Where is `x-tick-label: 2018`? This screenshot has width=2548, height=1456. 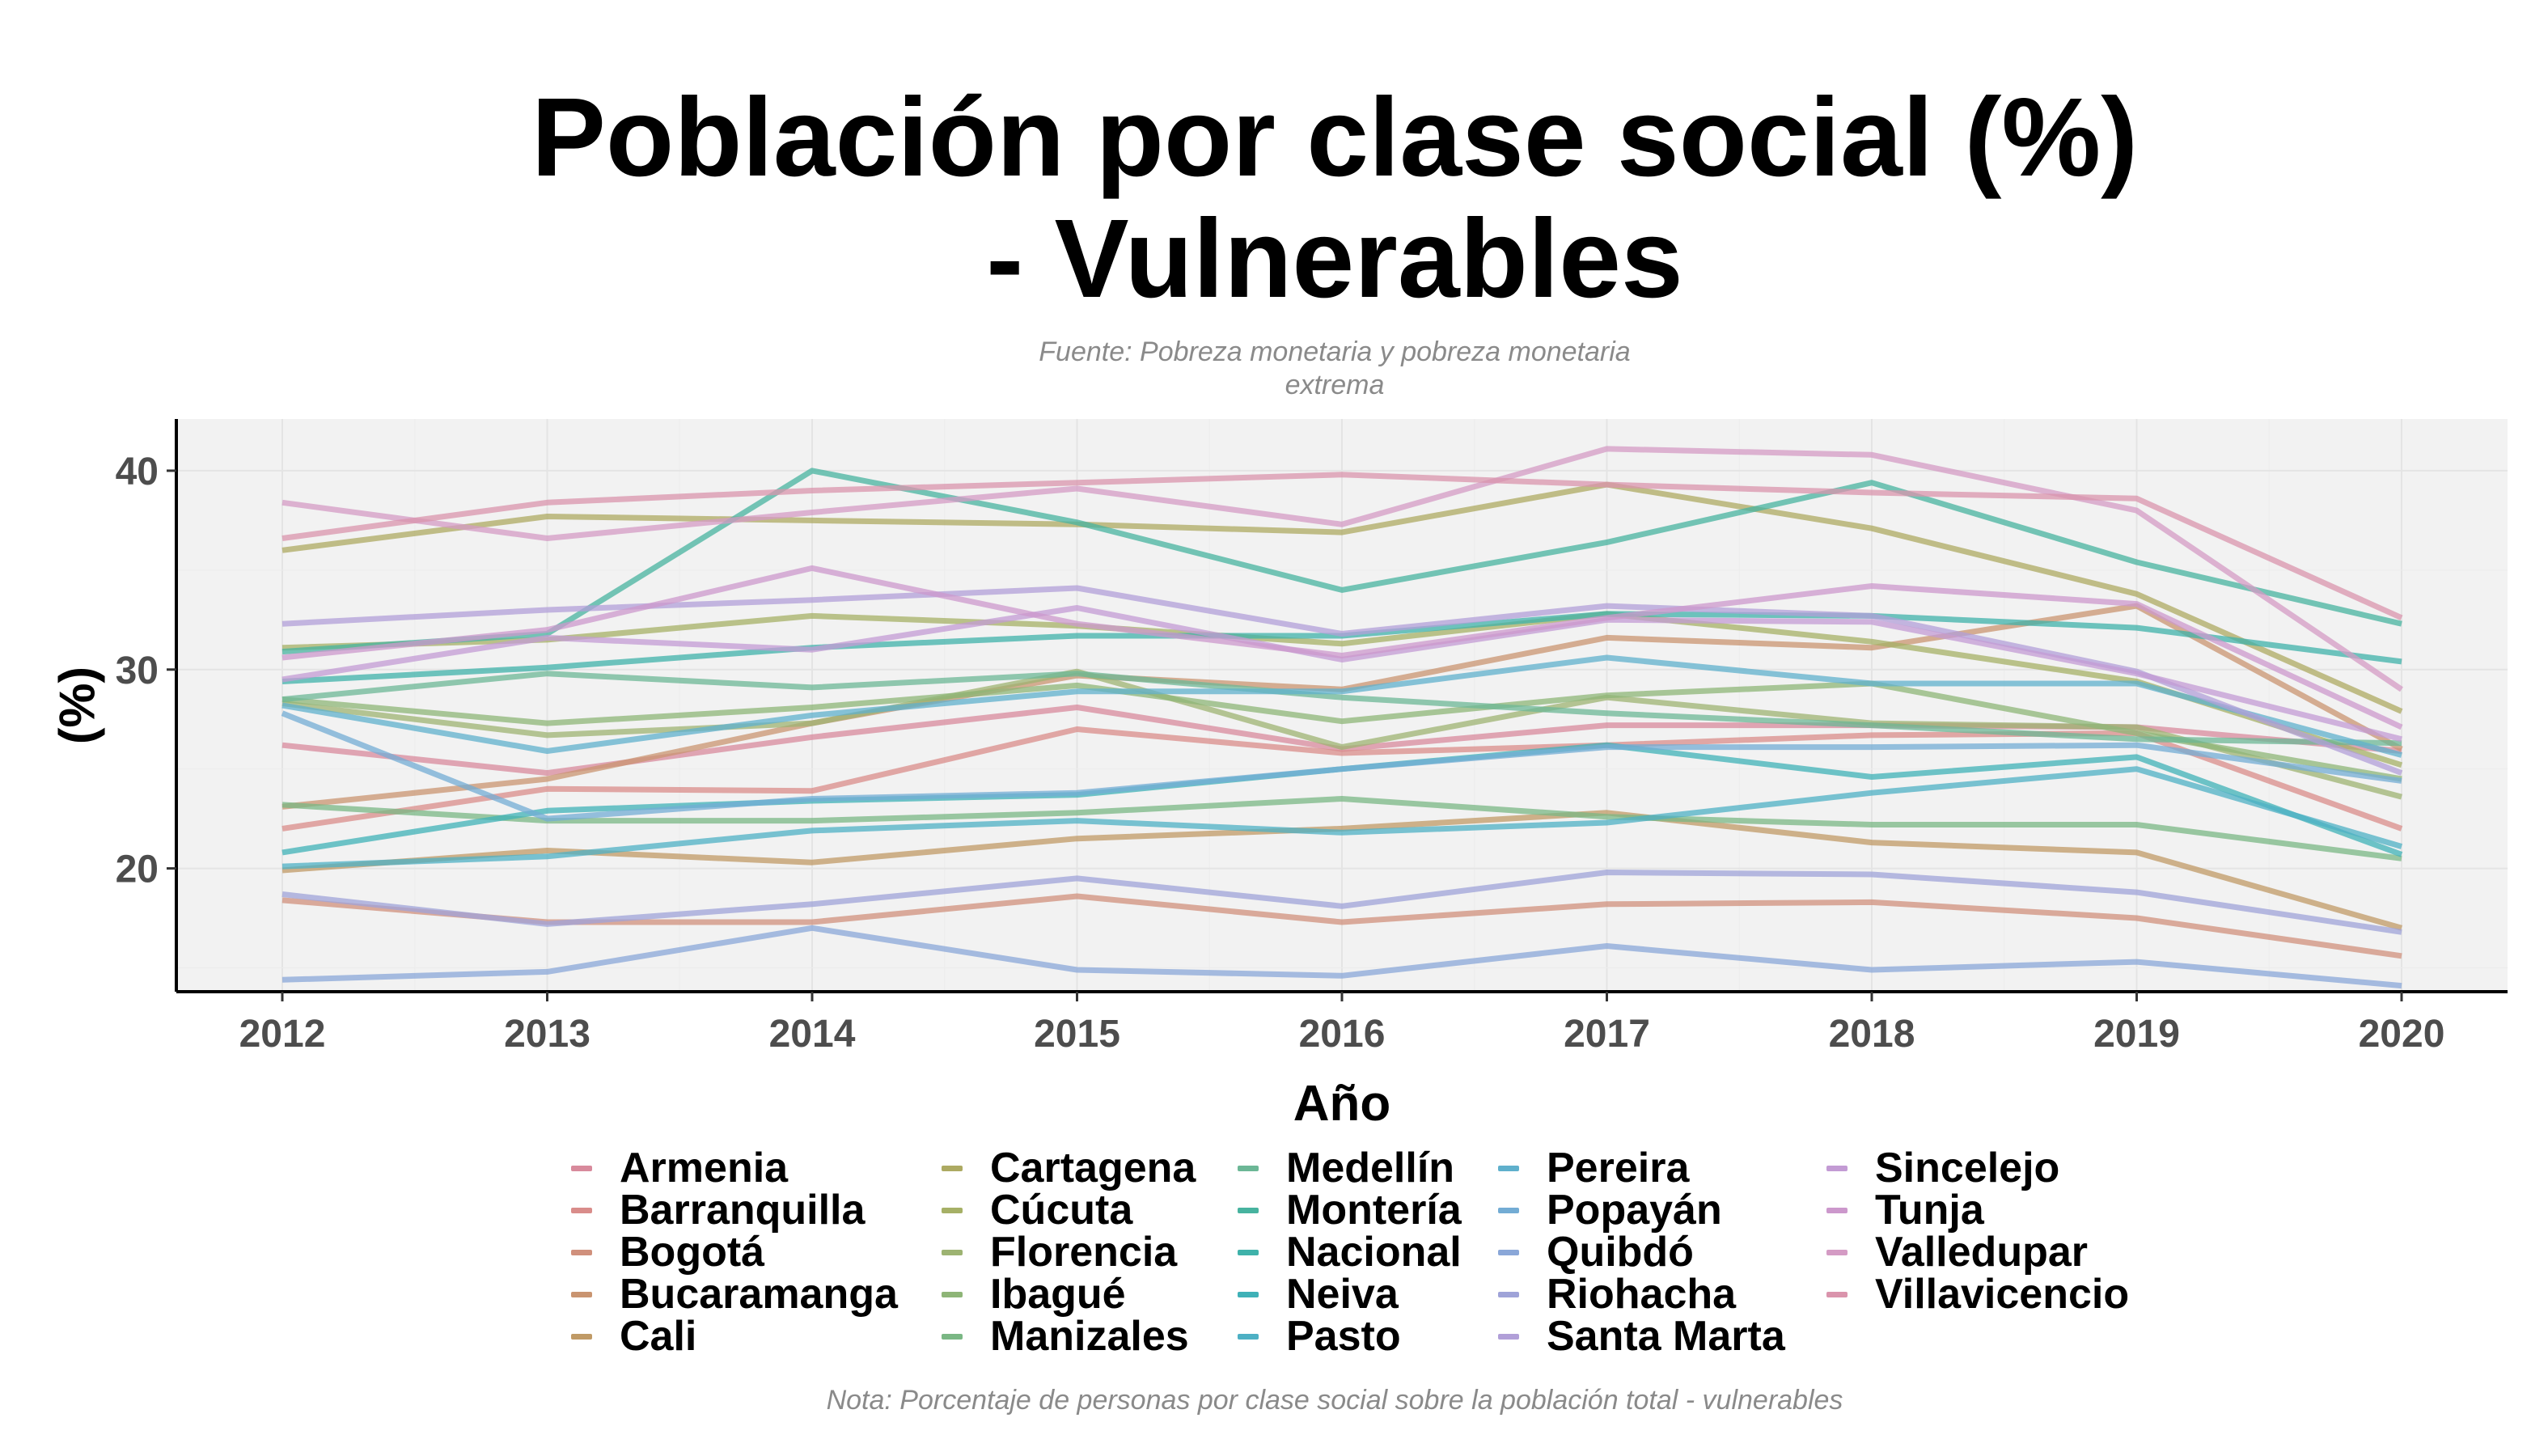 x-tick-label: 2018 is located at coordinates (1872, 1034).